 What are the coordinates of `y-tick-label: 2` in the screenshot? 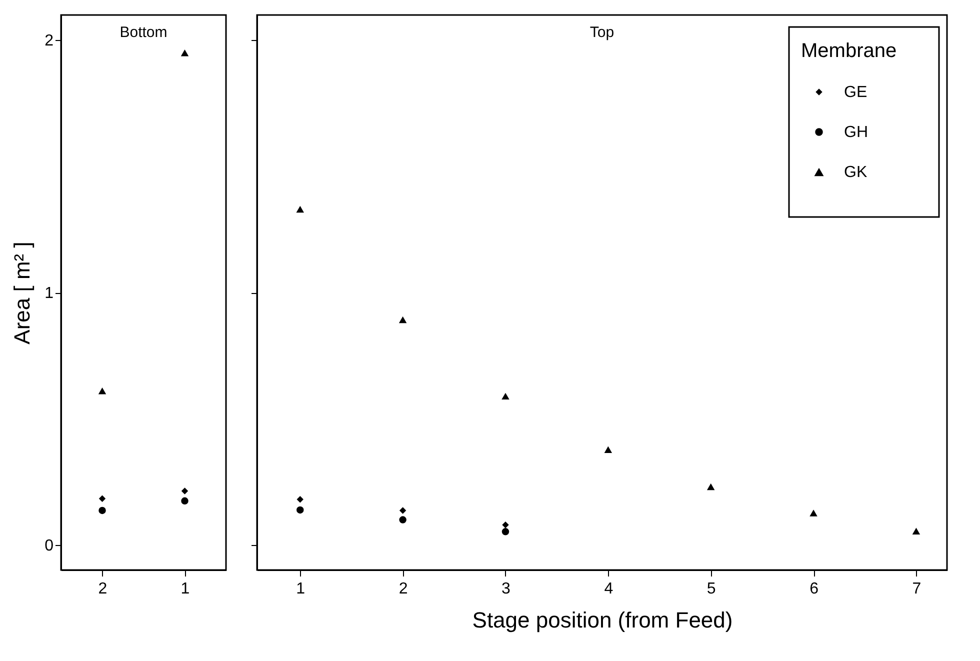 It's located at (49, 41).